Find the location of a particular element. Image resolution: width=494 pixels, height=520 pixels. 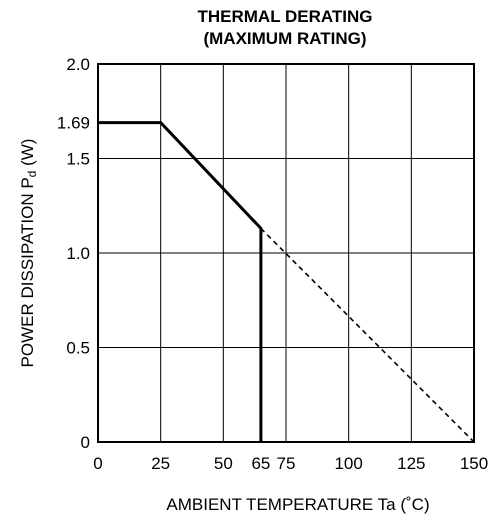

chart-title-line-2: (MAXIMUM RATING) is located at coordinates (284, 38).